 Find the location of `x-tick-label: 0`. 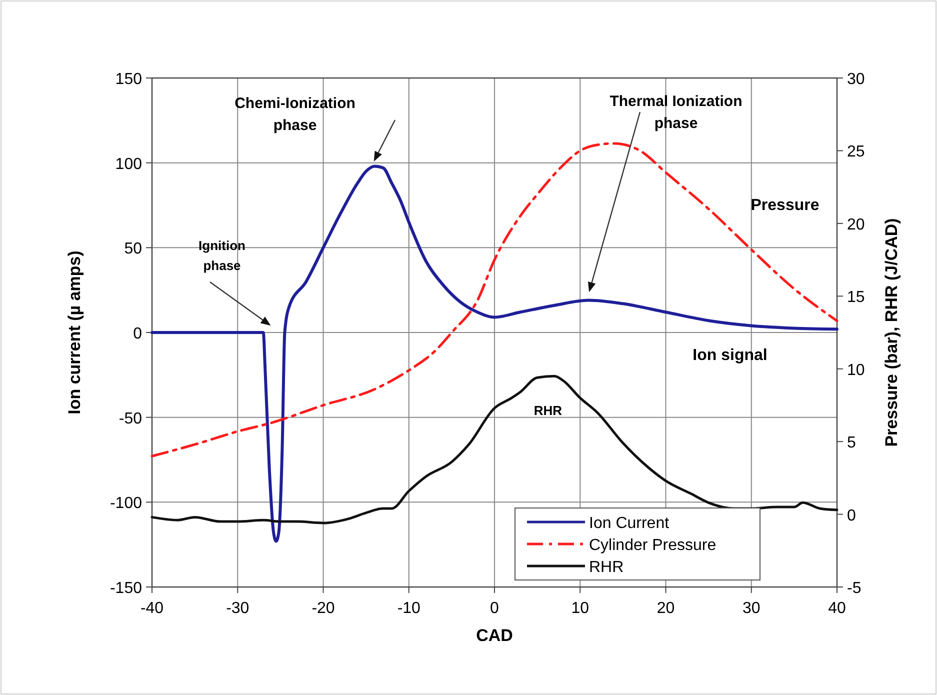

x-tick-label: 0 is located at coordinates (495, 608).